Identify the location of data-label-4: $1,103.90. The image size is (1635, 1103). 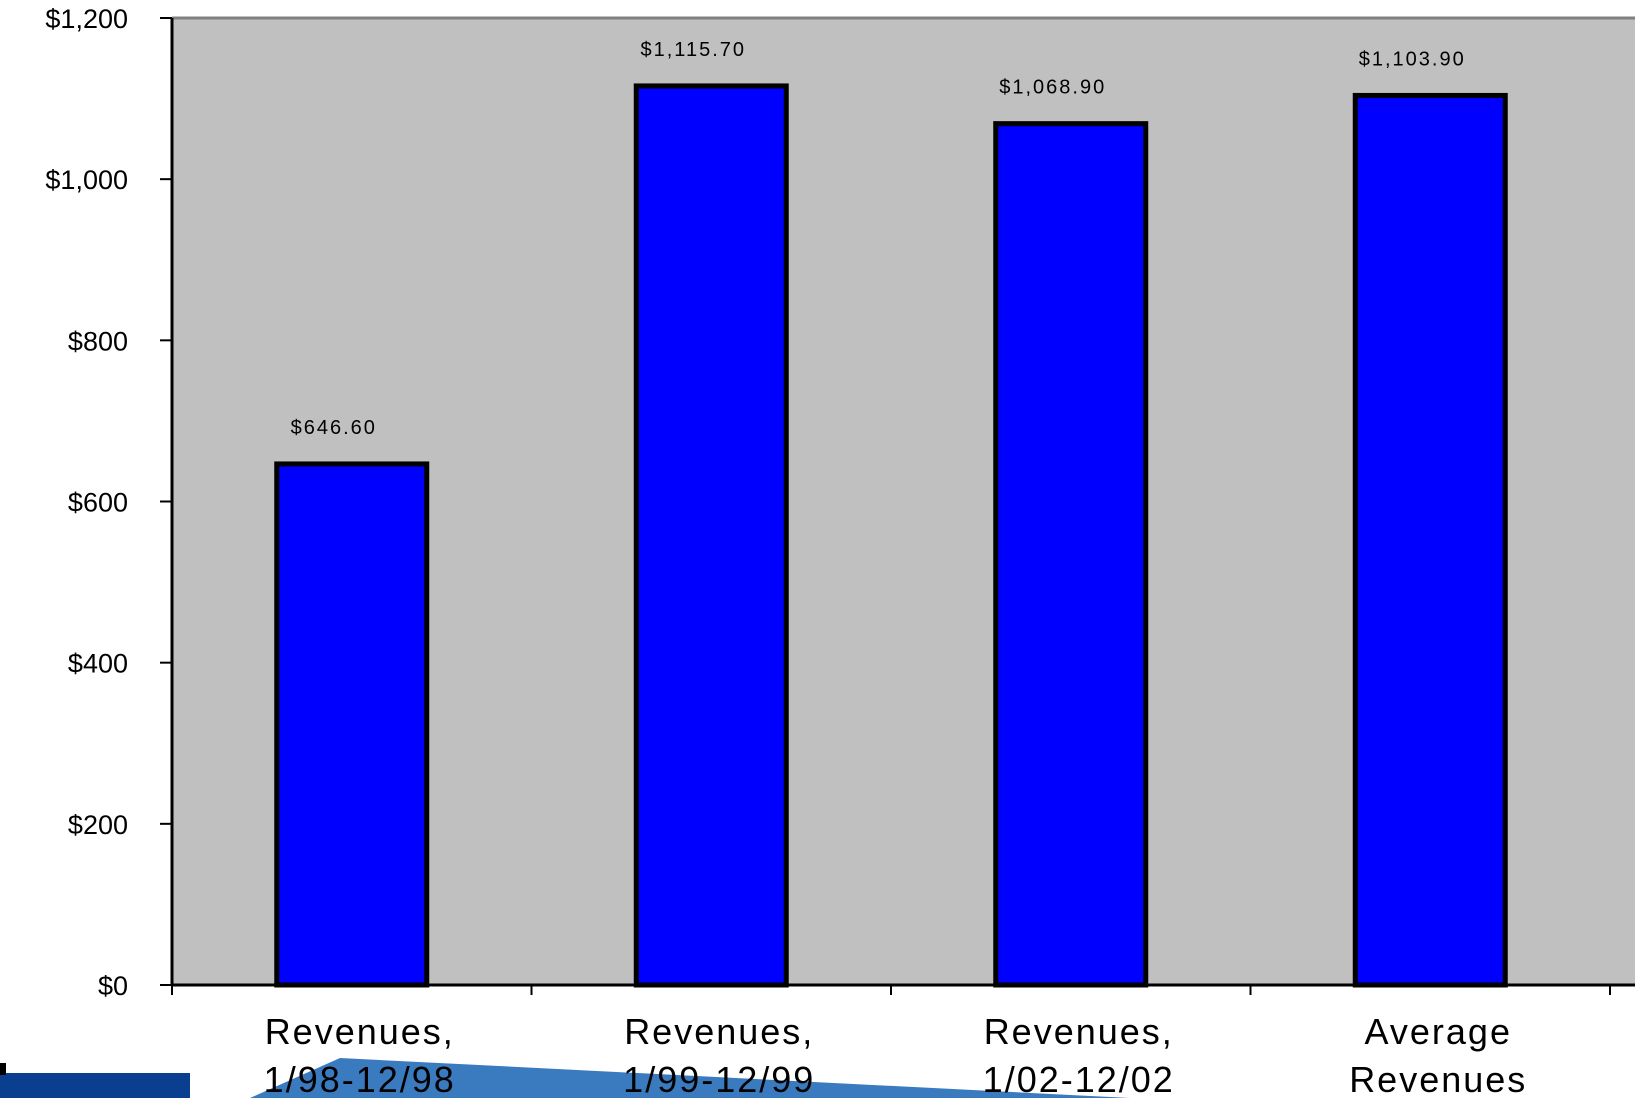
(1412, 59).